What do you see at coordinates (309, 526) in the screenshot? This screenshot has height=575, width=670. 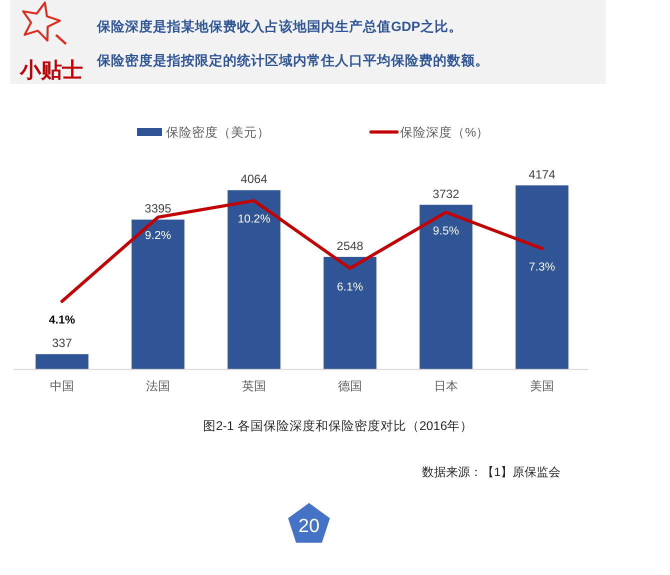 I see `annotation: 20` at bounding box center [309, 526].